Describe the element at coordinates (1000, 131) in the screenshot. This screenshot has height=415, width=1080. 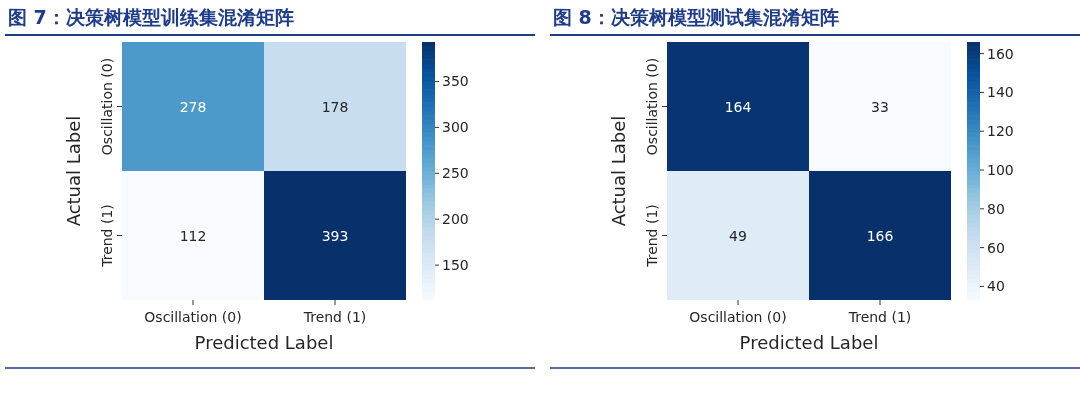
I see `color-bar-label: 120` at that location.